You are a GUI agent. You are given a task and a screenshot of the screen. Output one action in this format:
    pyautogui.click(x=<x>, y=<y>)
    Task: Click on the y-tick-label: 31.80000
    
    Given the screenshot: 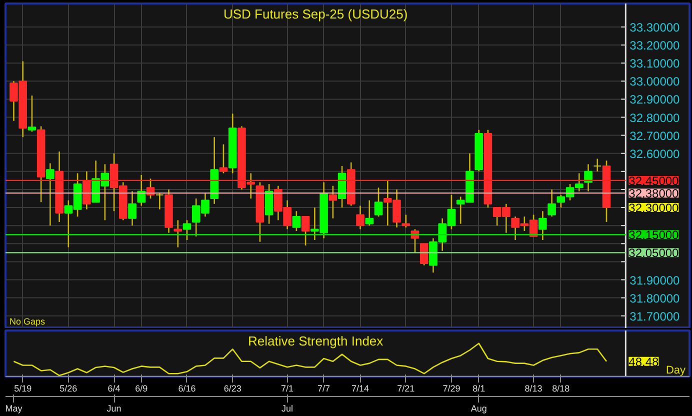 What is the action you would take?
    pyautogui.click(x=655, y=298)
    